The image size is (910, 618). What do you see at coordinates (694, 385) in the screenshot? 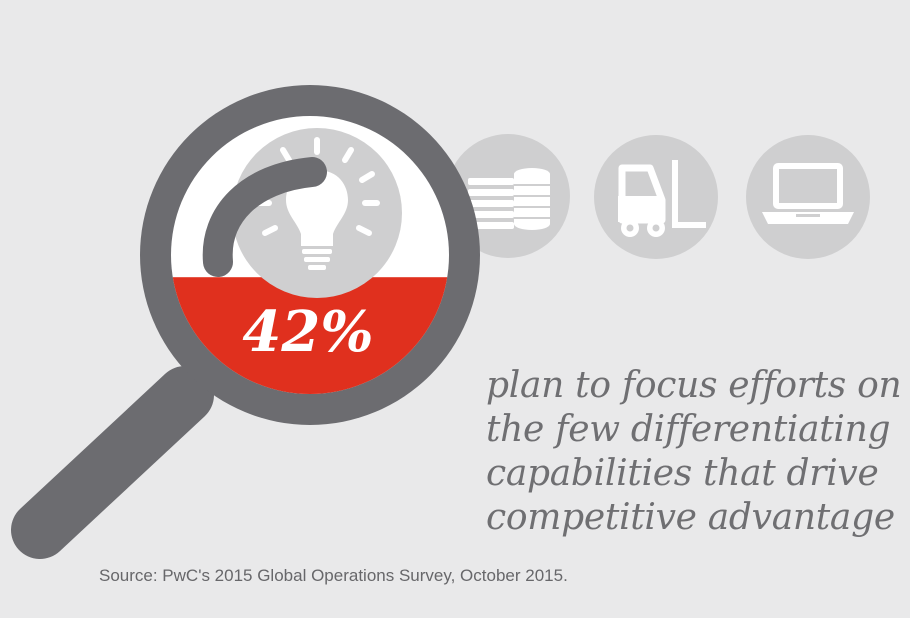
I see `statement-line: plan to focus efforts on` at bounding box center [694, 385].